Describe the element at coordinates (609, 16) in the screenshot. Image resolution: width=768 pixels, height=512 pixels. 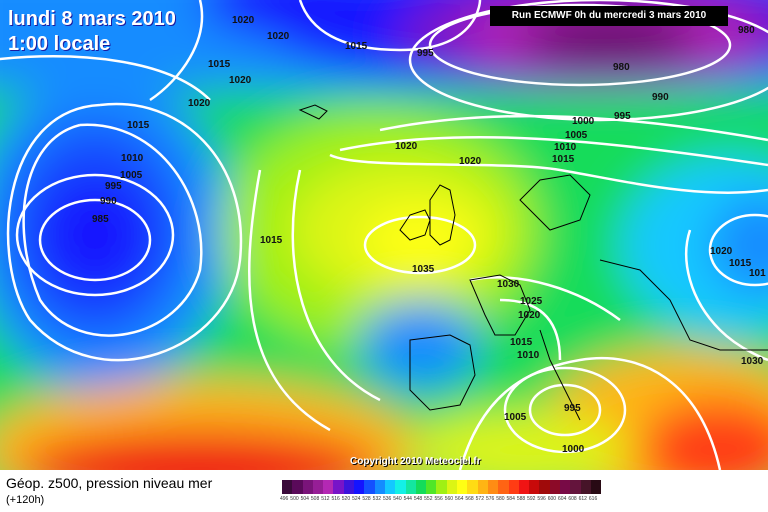
I see `model-run-label: Run ECMWF 0h du mercredi 3 mars 2010` at that location.